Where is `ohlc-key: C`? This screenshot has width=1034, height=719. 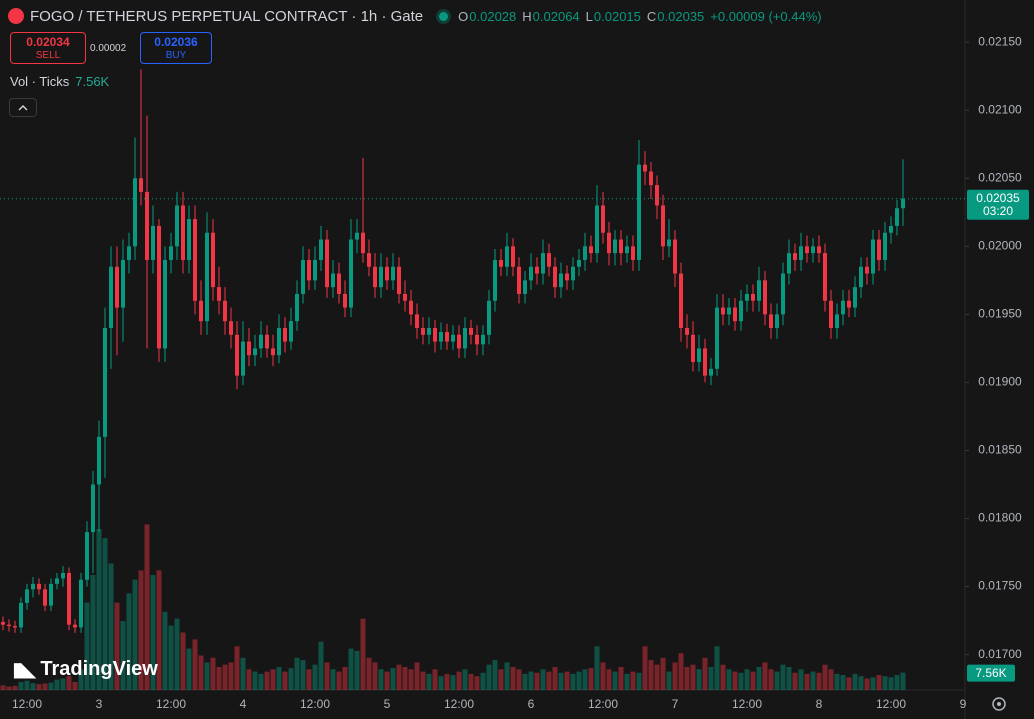 ohlc-key: C is located at coordinates (651, 16).